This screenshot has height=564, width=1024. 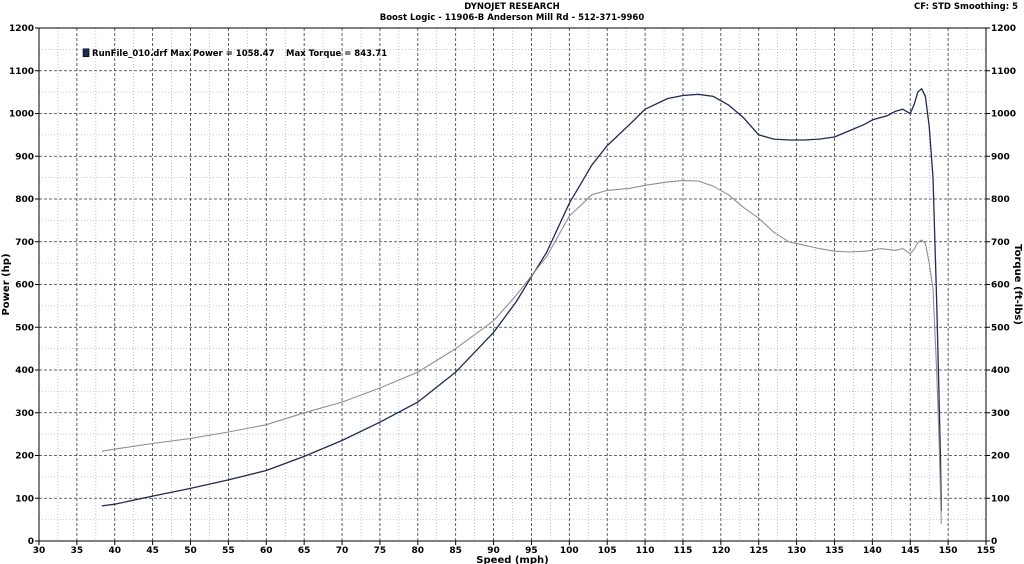 What do you see at coordinates (1017, 284) in the screenshot?
I see `y-axis-label-right: Torque (ft-lbs)` at bounding box center [1017, 284].